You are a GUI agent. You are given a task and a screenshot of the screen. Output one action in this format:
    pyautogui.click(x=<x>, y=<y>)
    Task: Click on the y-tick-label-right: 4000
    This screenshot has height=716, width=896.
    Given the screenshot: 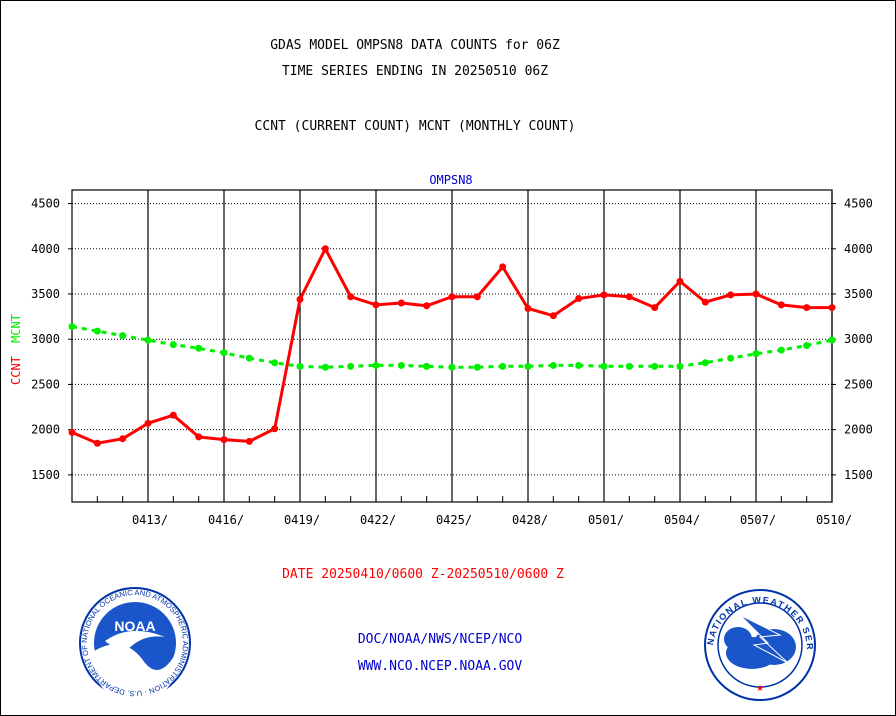 What is the action you would take?
    pyautogui.click(x=858, y=249)
    